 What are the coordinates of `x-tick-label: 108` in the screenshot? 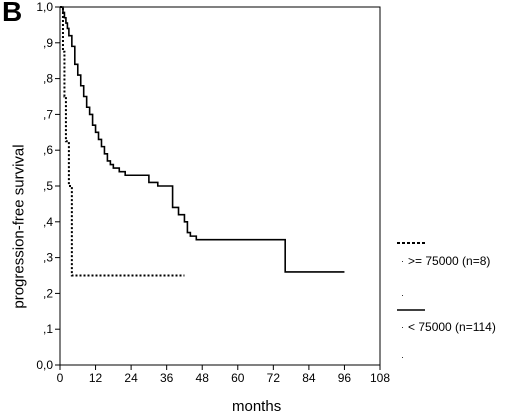 It's located at (380, 378).